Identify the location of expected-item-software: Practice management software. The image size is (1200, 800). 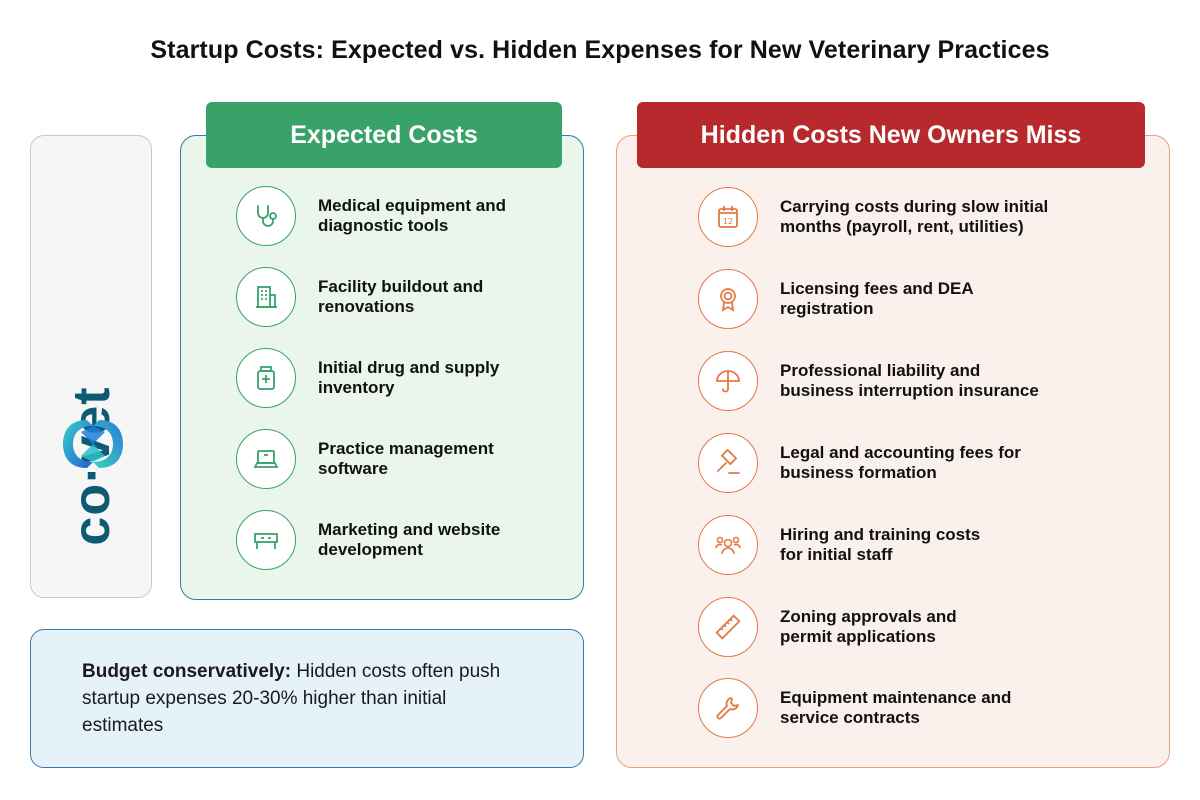
(397, 459).